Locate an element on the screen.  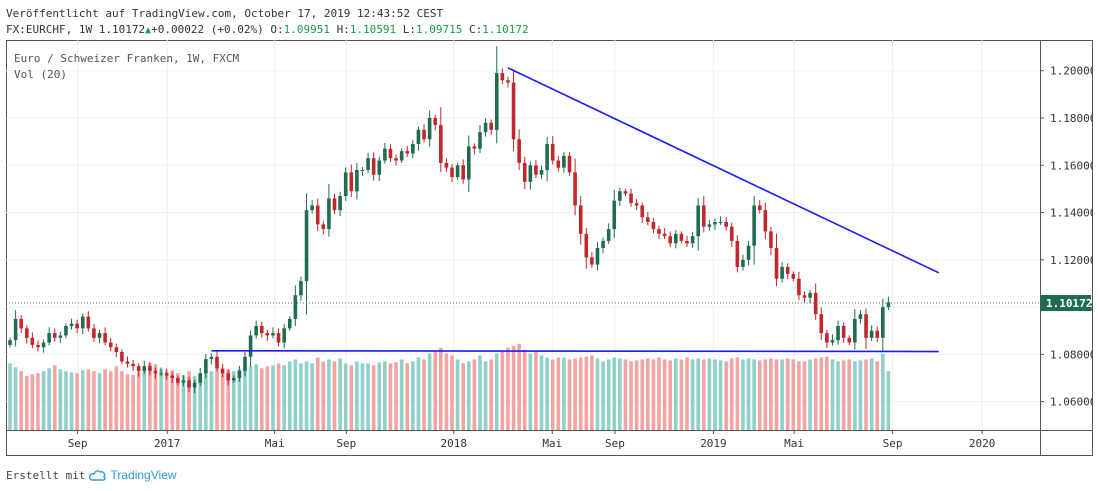
time-axis: Sep 2017 Mai Sep 2018 Mai Sep 2019 Mai Sep 2020 is located at coordinates (532, 440).